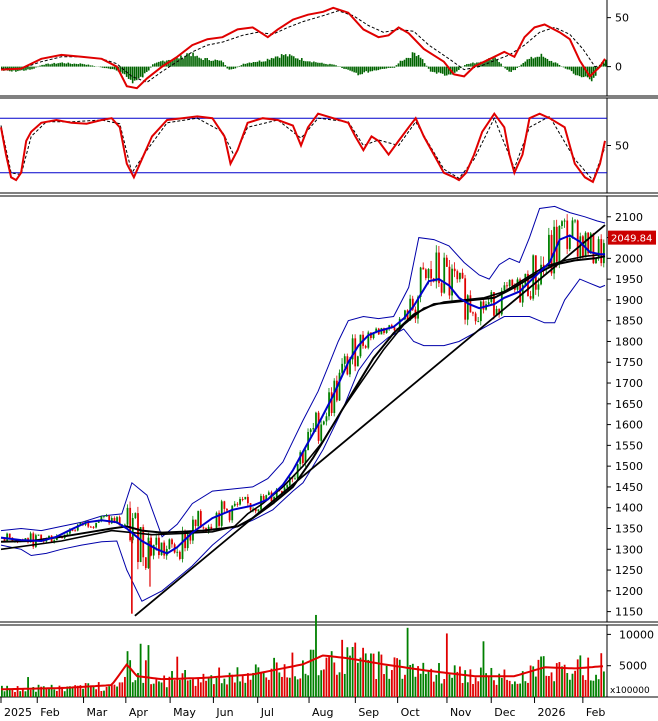  Describe the element at coordinates (629, 445) in the screenshot. I see `price-tick-label: 1550` at that location.